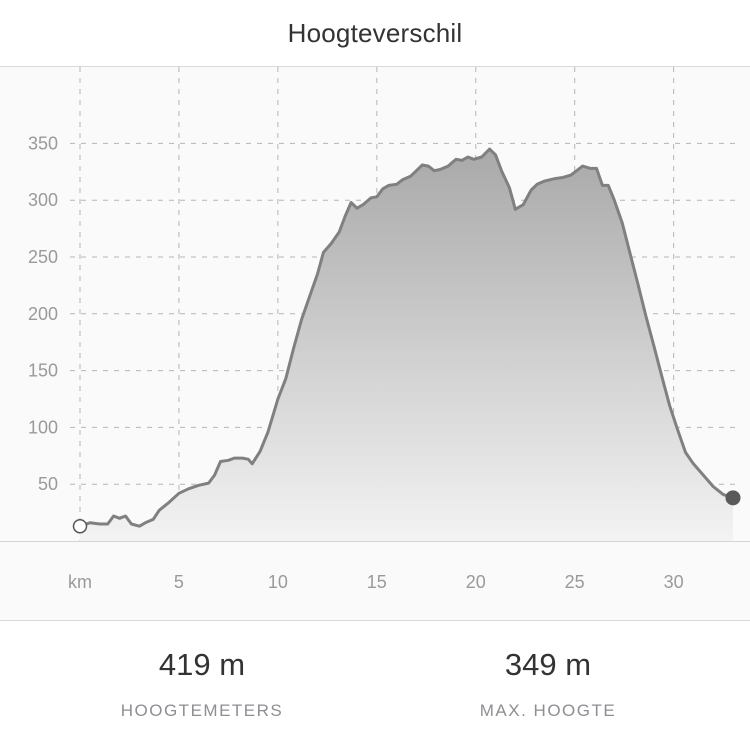 This screenshot has width=750, height=733. Describe the element at coordinates (43, 257) in the screenshot. I see `y-tick-label: 250` at that location.